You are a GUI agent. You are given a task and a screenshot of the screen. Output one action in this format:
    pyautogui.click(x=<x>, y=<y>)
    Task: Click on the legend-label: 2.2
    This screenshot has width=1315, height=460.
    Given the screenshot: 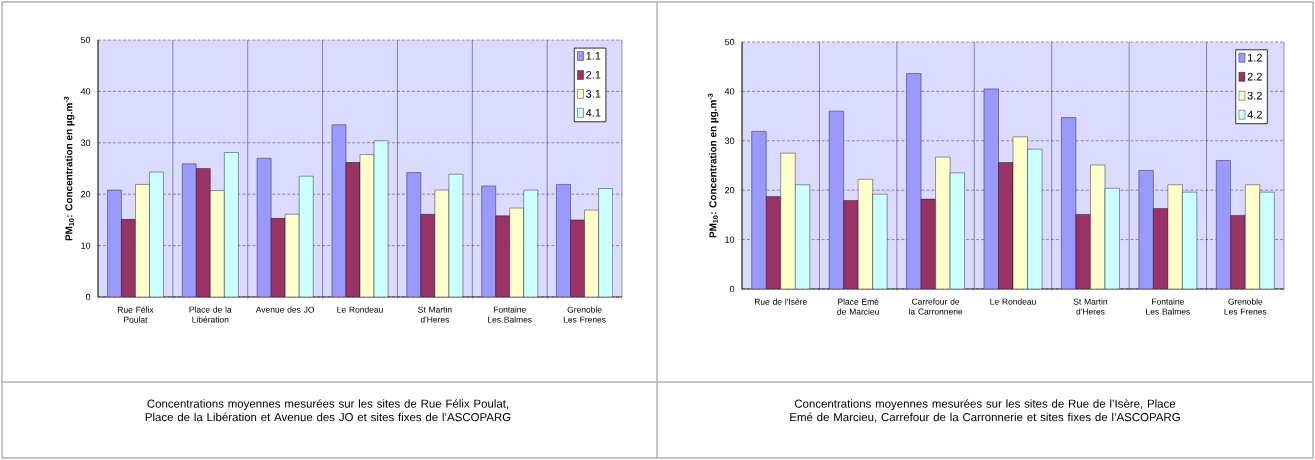 What is the action you would take?
    pyautogui.click(x=1254, y=76)
    